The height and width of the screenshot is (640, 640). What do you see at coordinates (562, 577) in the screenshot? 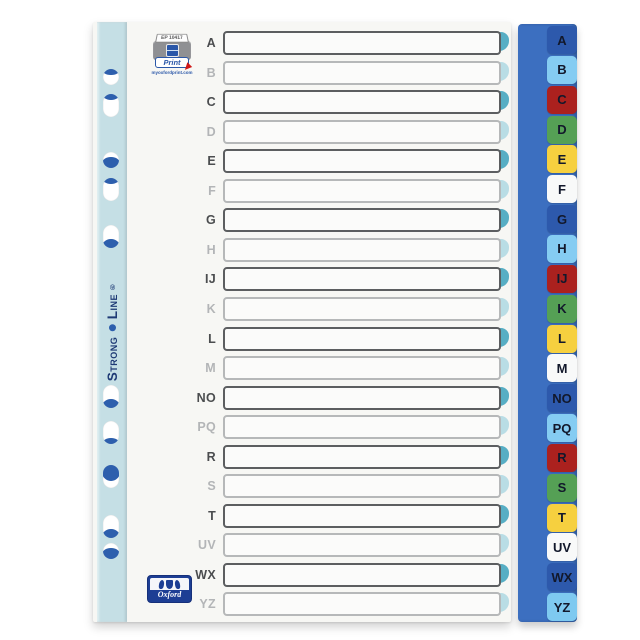
I see `index-tab-WX: WX` at bounding box center [562, 577].